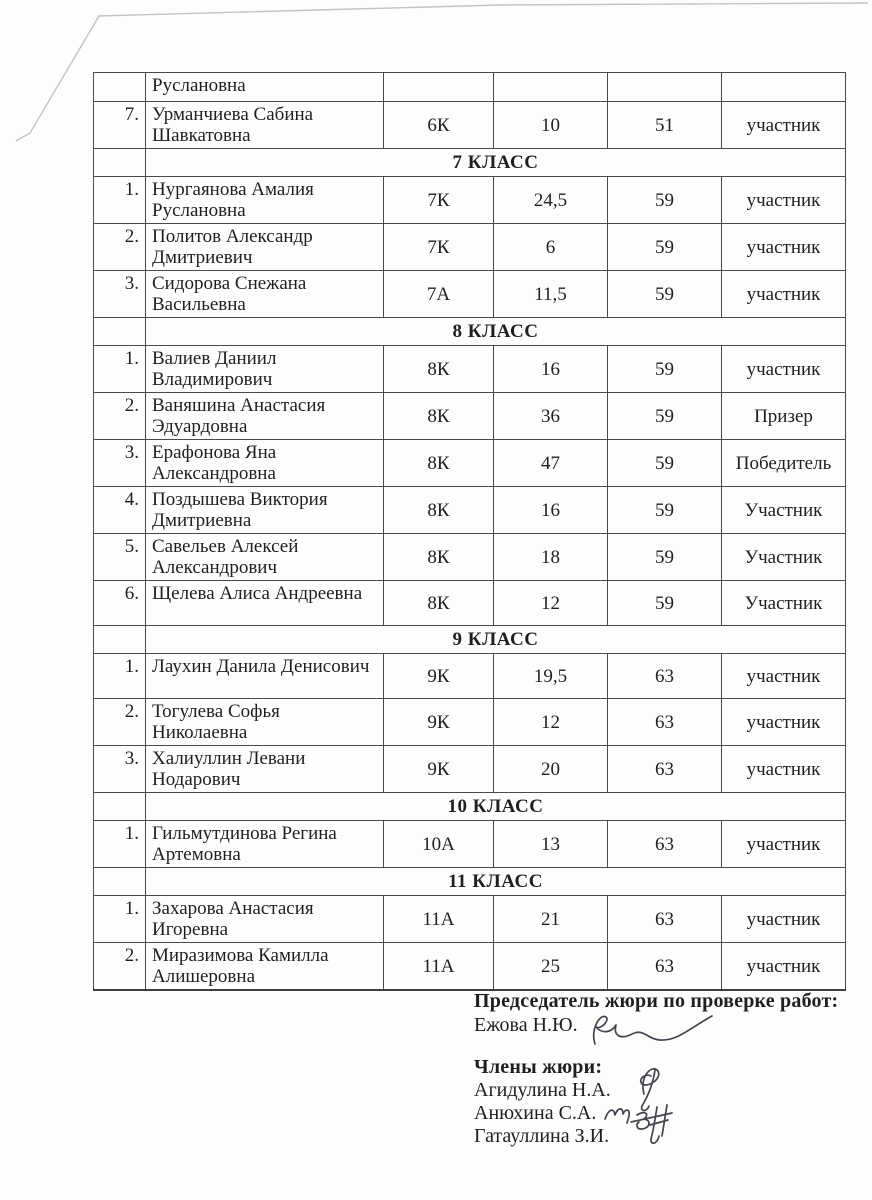 This screenshot has height=1200, width=872. What do you see at coordinates (550, 247) in the screenshot?
I see `cell-score: 6` at bounding box center [550, 247].